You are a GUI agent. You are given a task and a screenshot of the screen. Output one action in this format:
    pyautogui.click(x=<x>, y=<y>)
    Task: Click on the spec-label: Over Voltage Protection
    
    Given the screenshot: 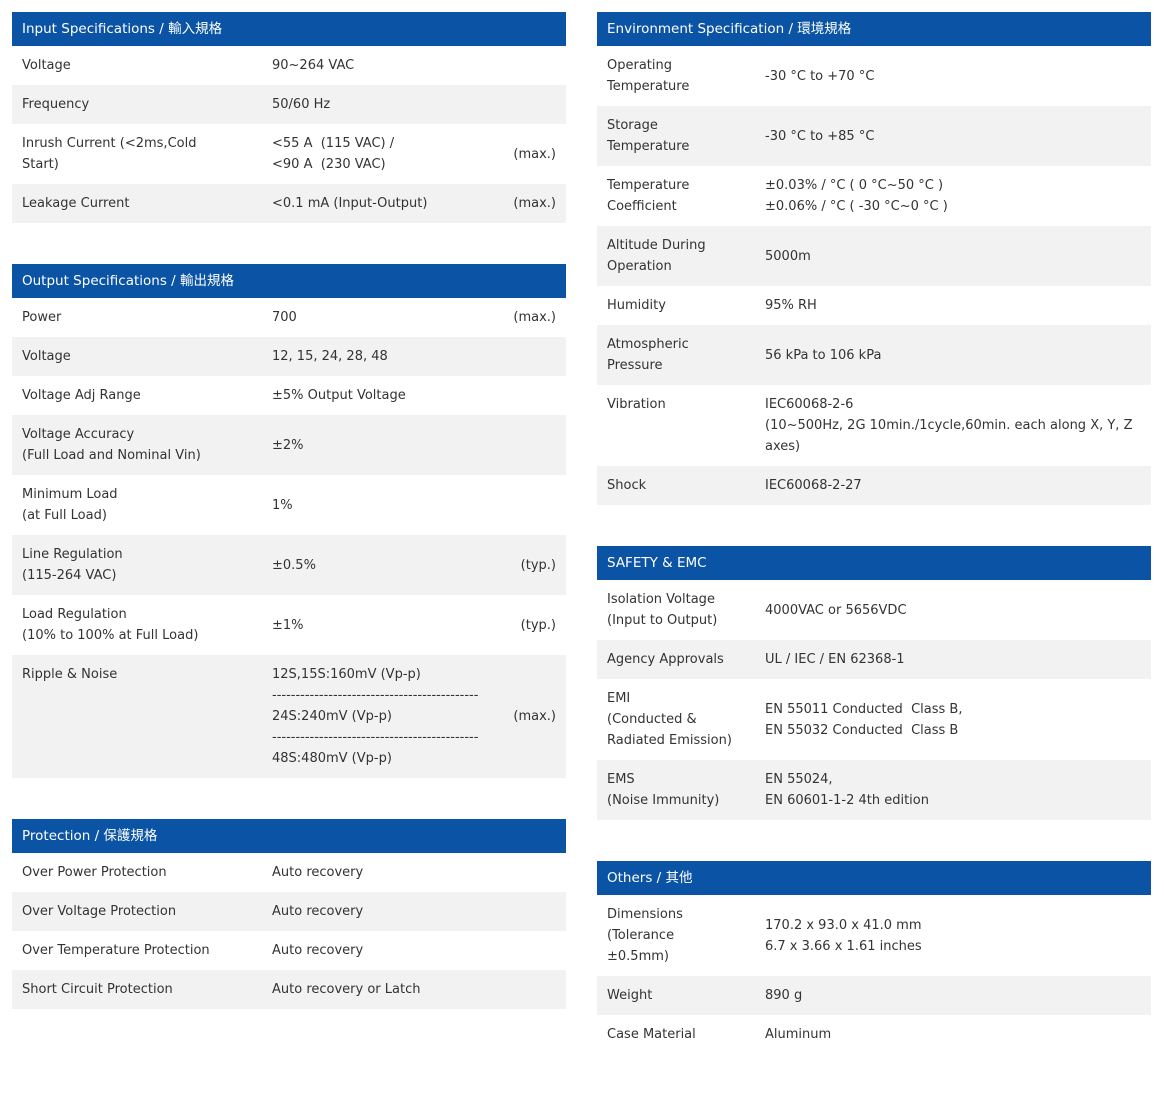 What is the action you would take?
    pyautogui.click(x=99, y=911)
    